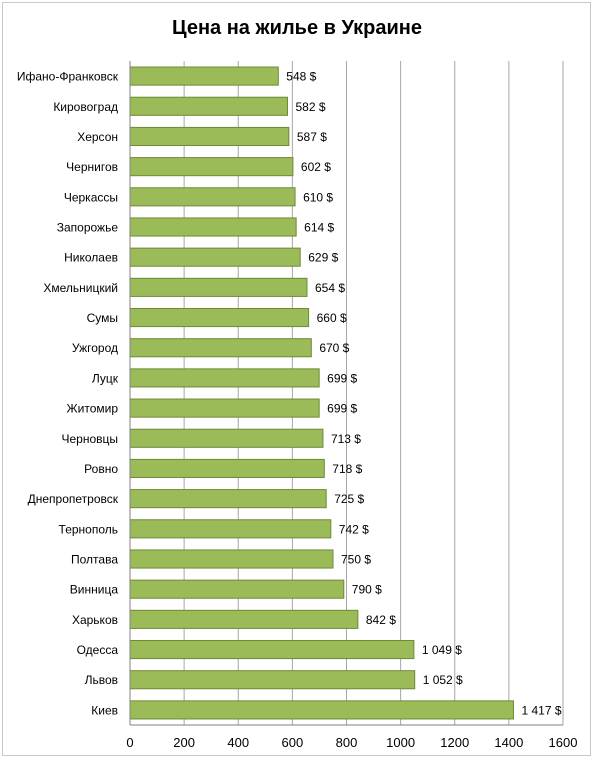 The height and width of the screenshot is (760, 595). What do you see at coordinates (367, 590) in the screenshot?
I see `data-label: 790 $` at bounding box center [367, 590].